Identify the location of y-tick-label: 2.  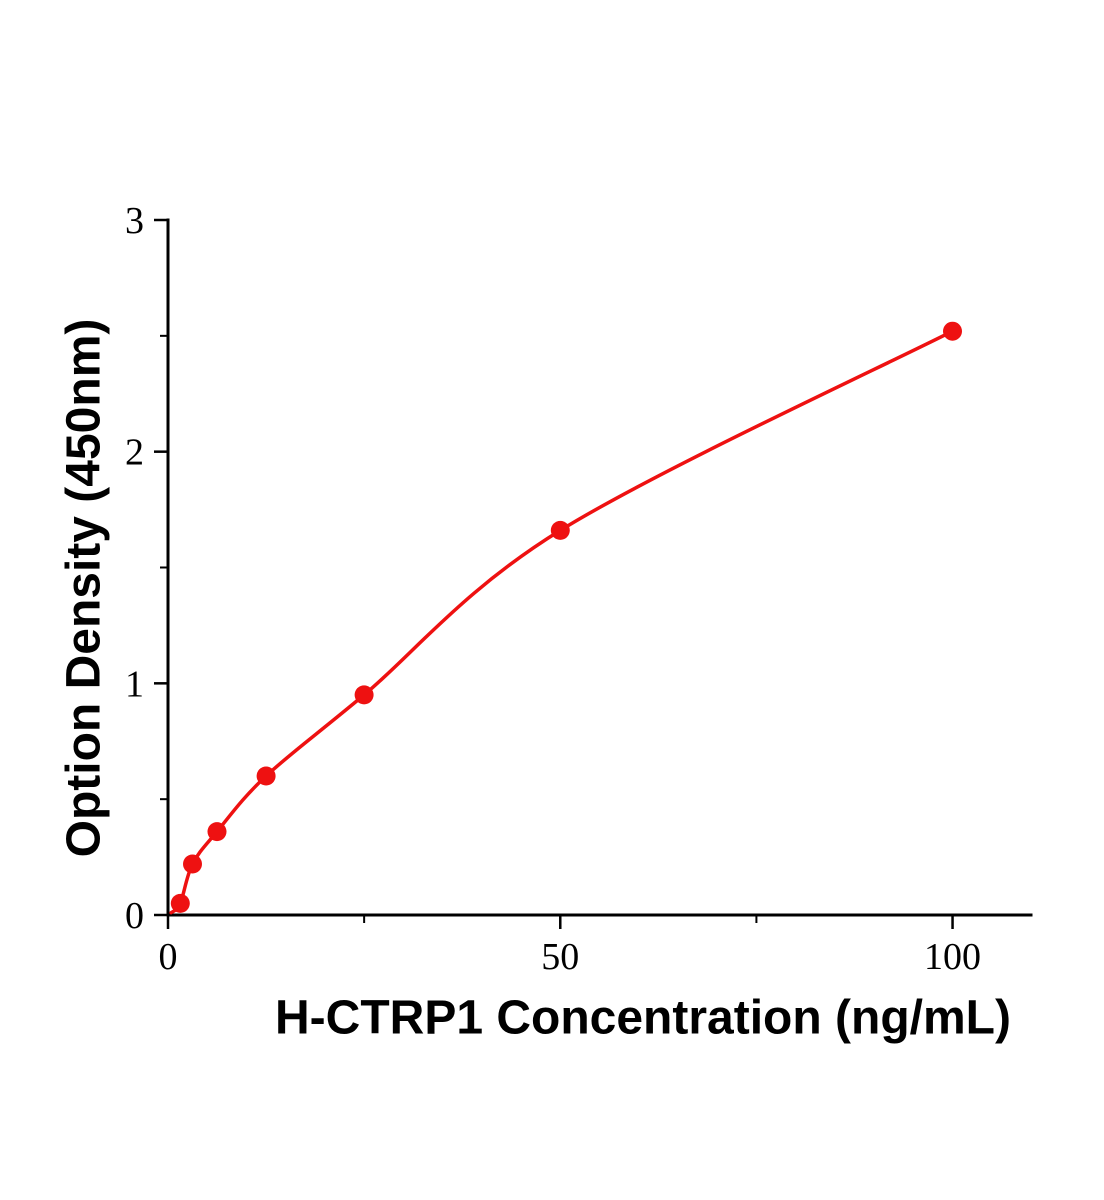
(134, 453).